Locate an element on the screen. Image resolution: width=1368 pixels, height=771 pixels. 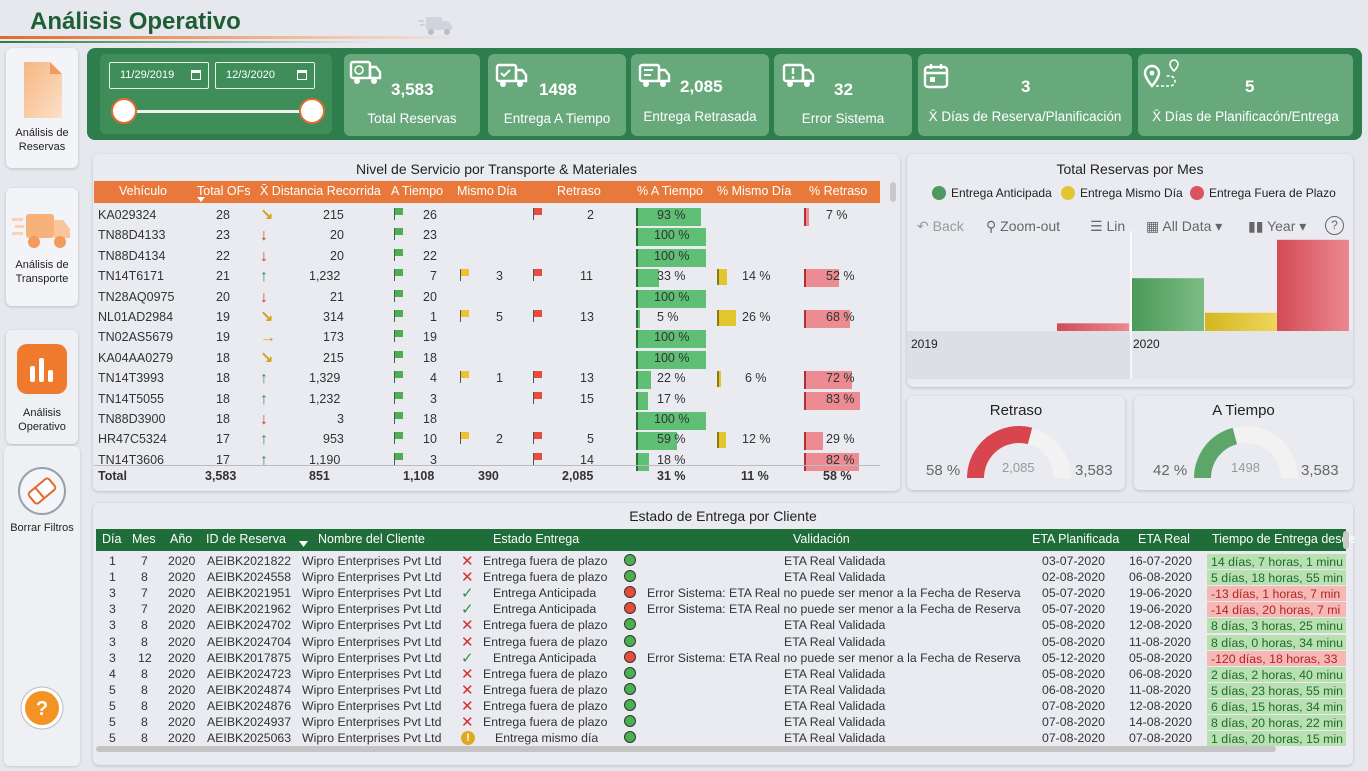
col-estado: Estado Entrega is located at coordinates (536, 539).